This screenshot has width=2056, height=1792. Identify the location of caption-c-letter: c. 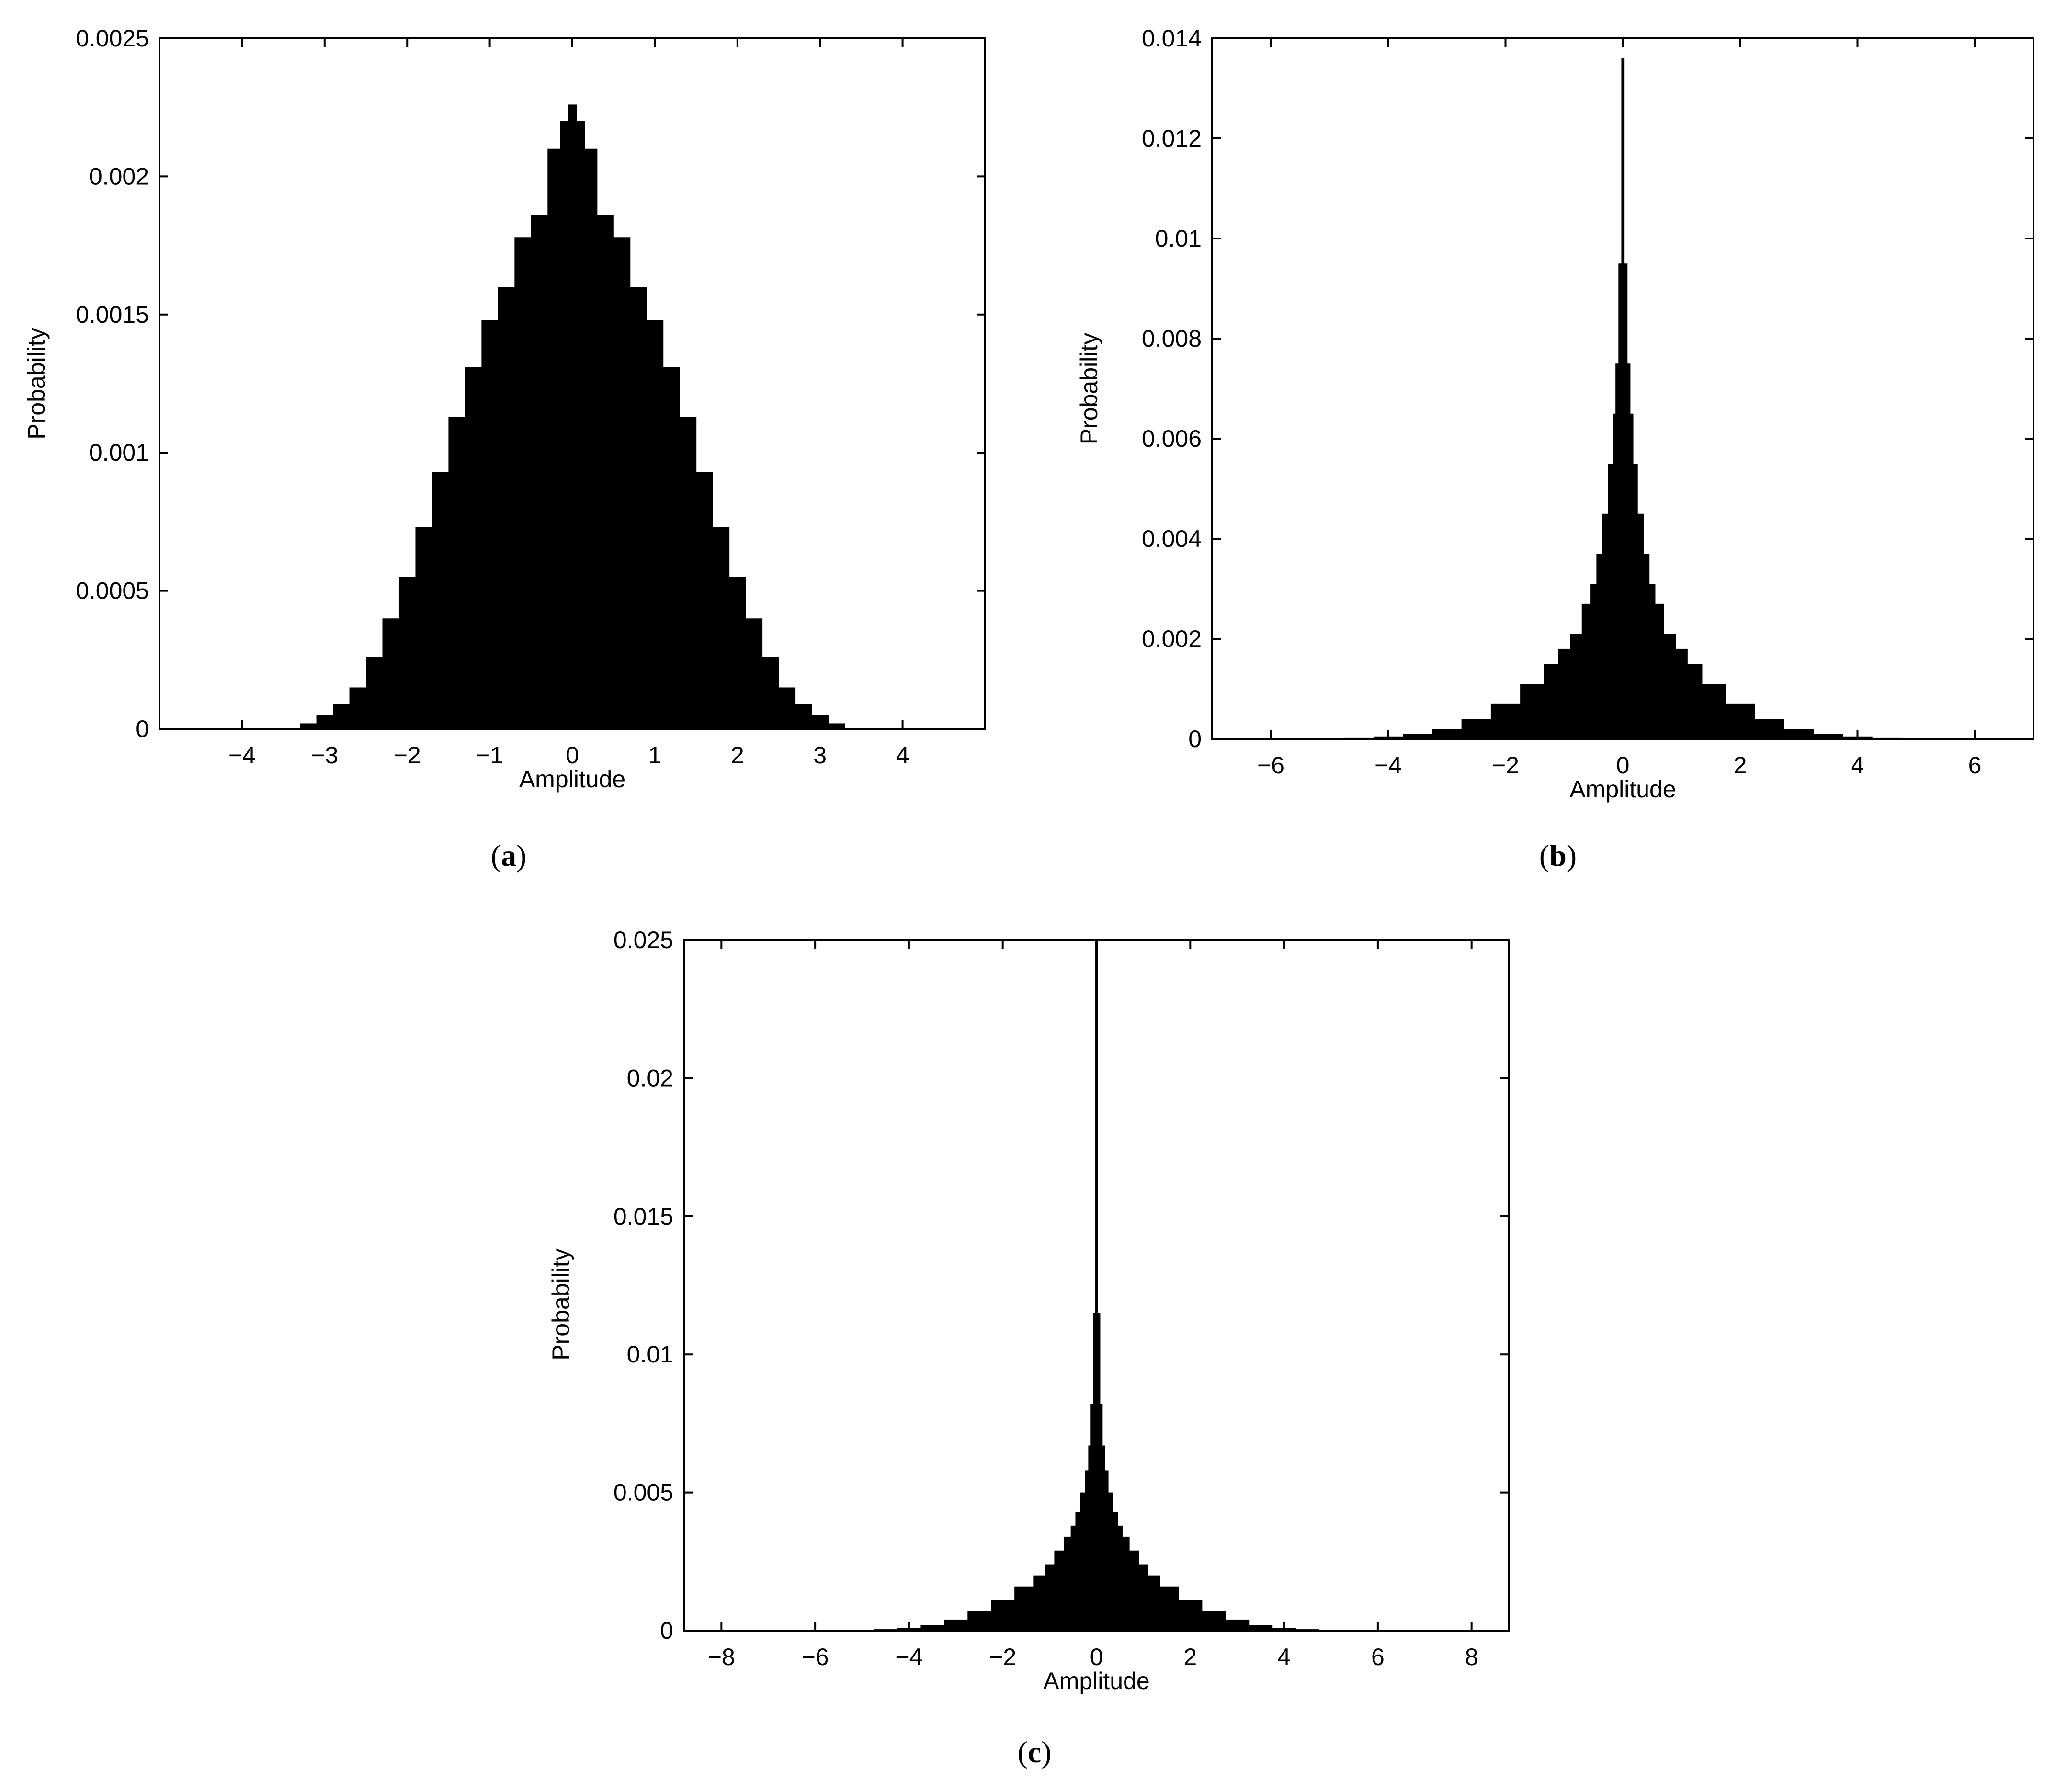
(1034, 1752).